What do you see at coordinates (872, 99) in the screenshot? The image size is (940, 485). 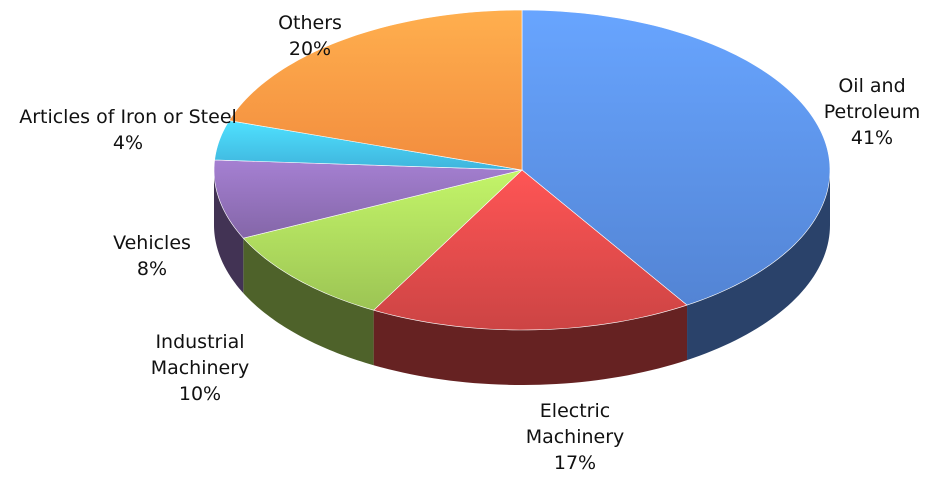 I see `category-name: Oil and Petroleum` at bounding box center [872, 99].